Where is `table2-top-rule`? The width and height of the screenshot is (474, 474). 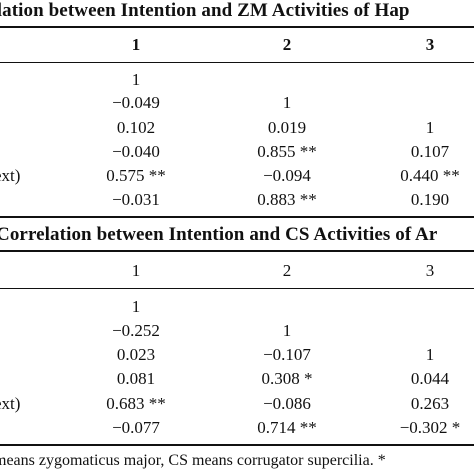 table2-top-rule is located at coordinates (237, 251).